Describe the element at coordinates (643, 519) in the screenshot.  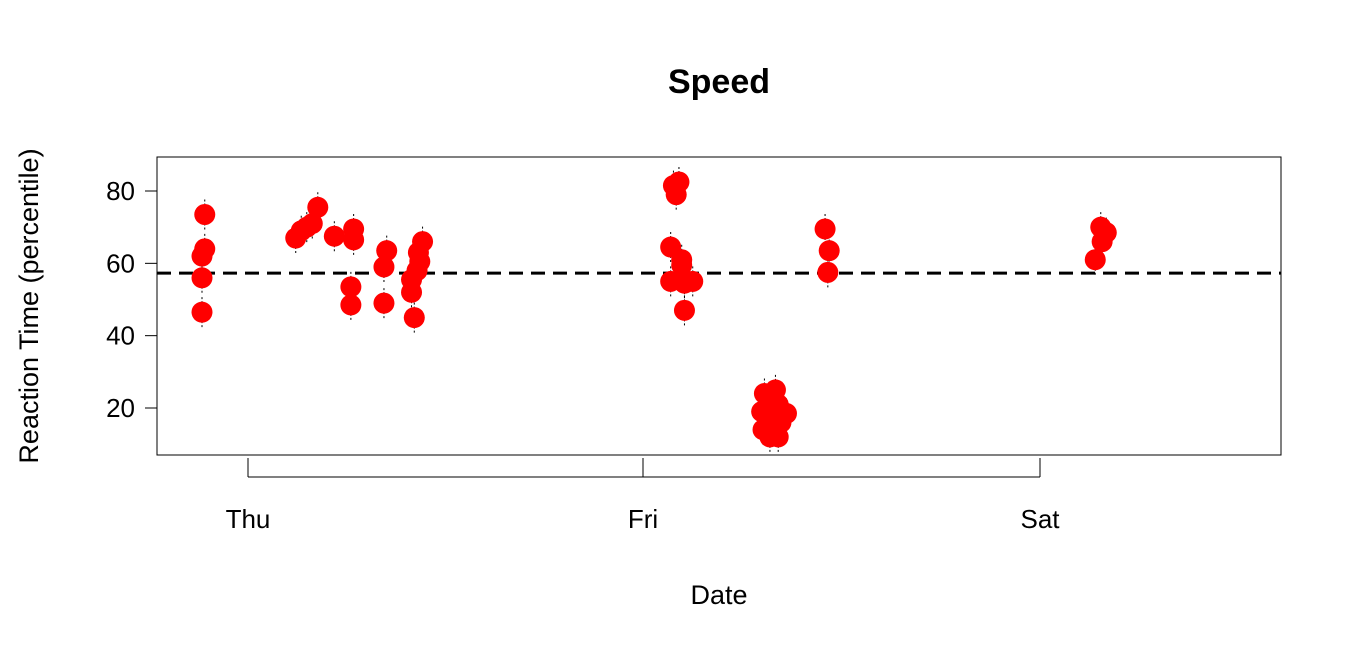
I see `x-tick-label: Fri` at that location.